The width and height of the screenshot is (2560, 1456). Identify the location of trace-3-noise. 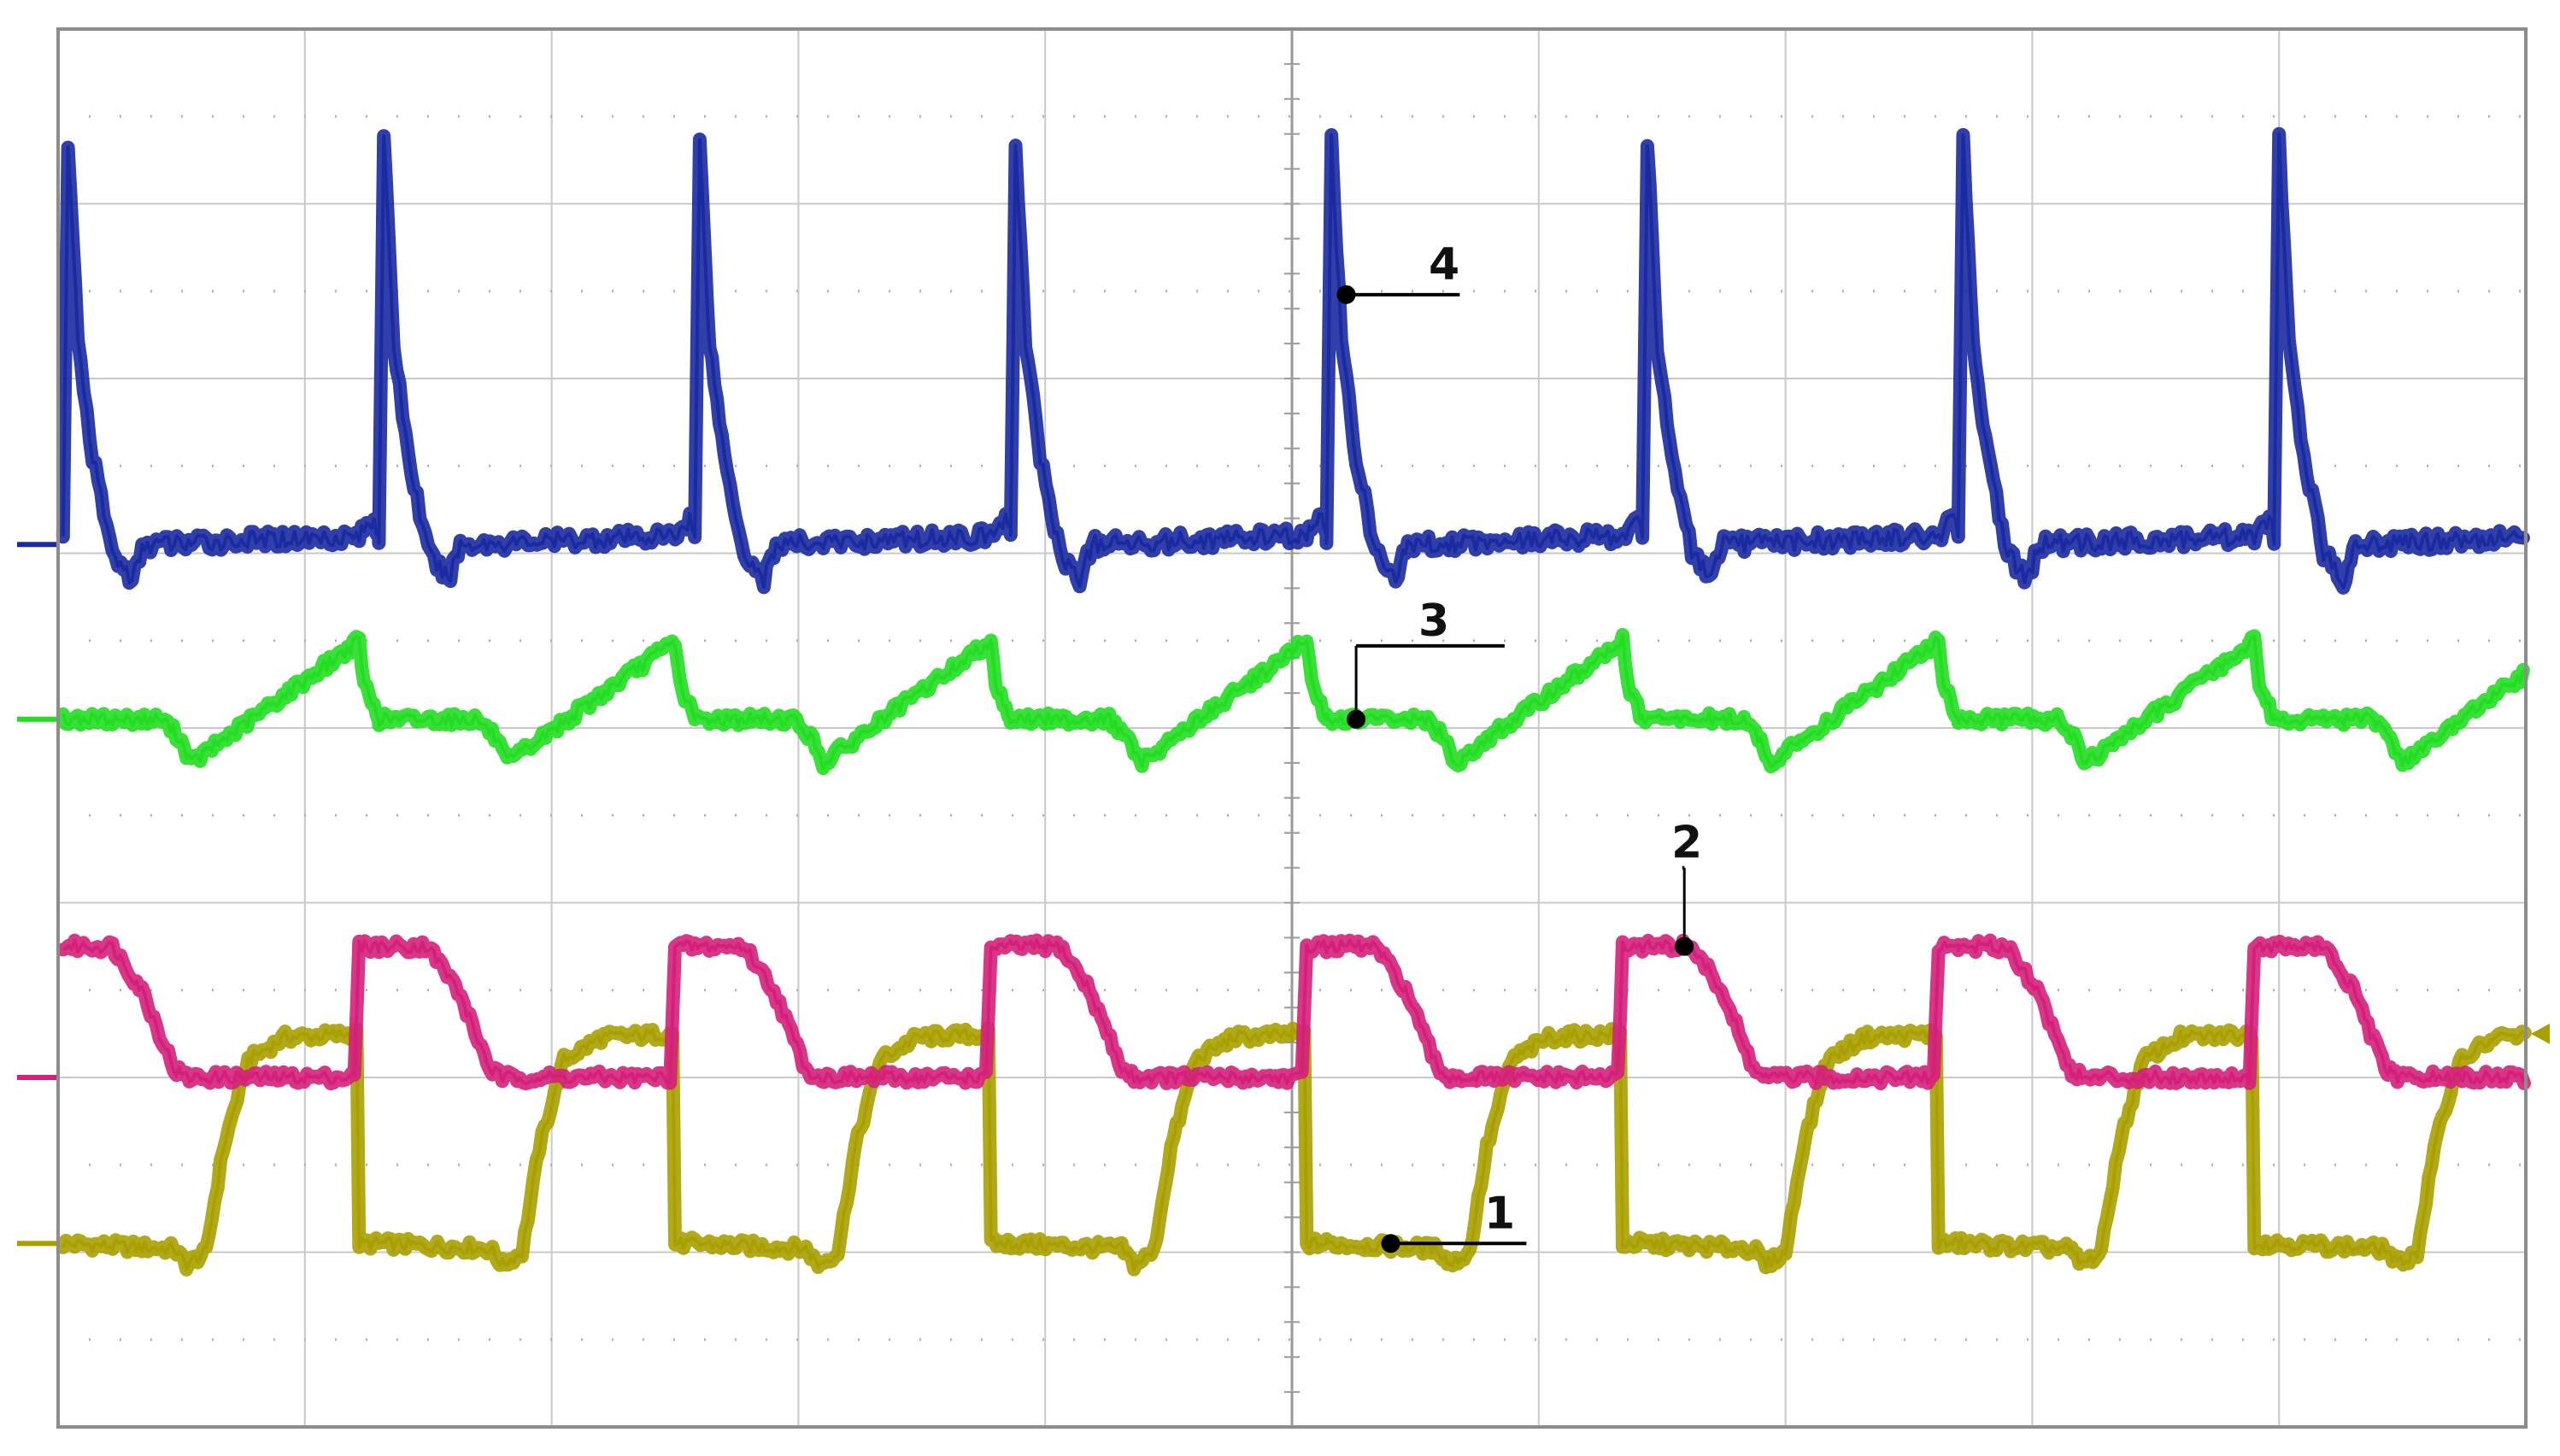
(1293, 702).